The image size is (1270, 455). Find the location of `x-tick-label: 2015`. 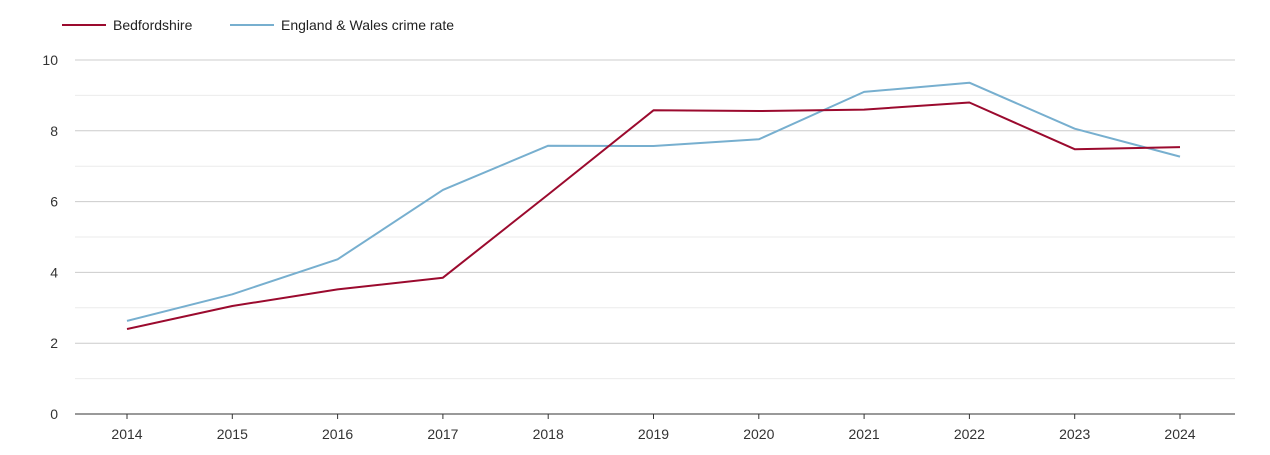

x-tick-label: 2015 is located at coordinates (232, 434).